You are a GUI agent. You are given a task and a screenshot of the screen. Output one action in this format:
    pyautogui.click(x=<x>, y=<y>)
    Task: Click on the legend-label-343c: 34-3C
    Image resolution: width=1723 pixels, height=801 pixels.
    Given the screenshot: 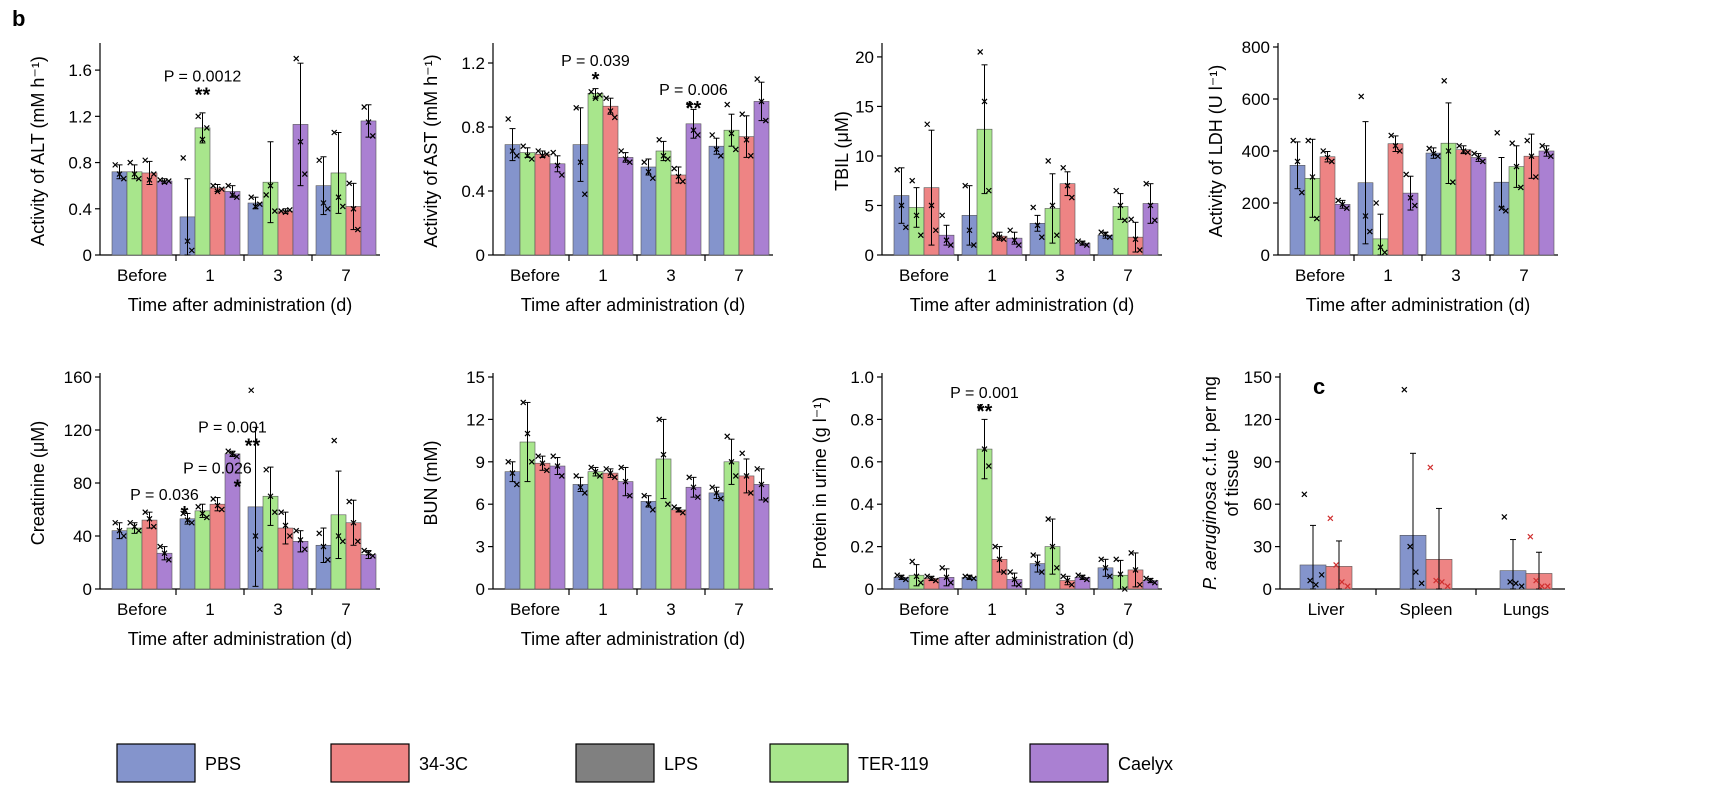 What is the action you would take?
    pyautogui.click(x=443, y=764)
    